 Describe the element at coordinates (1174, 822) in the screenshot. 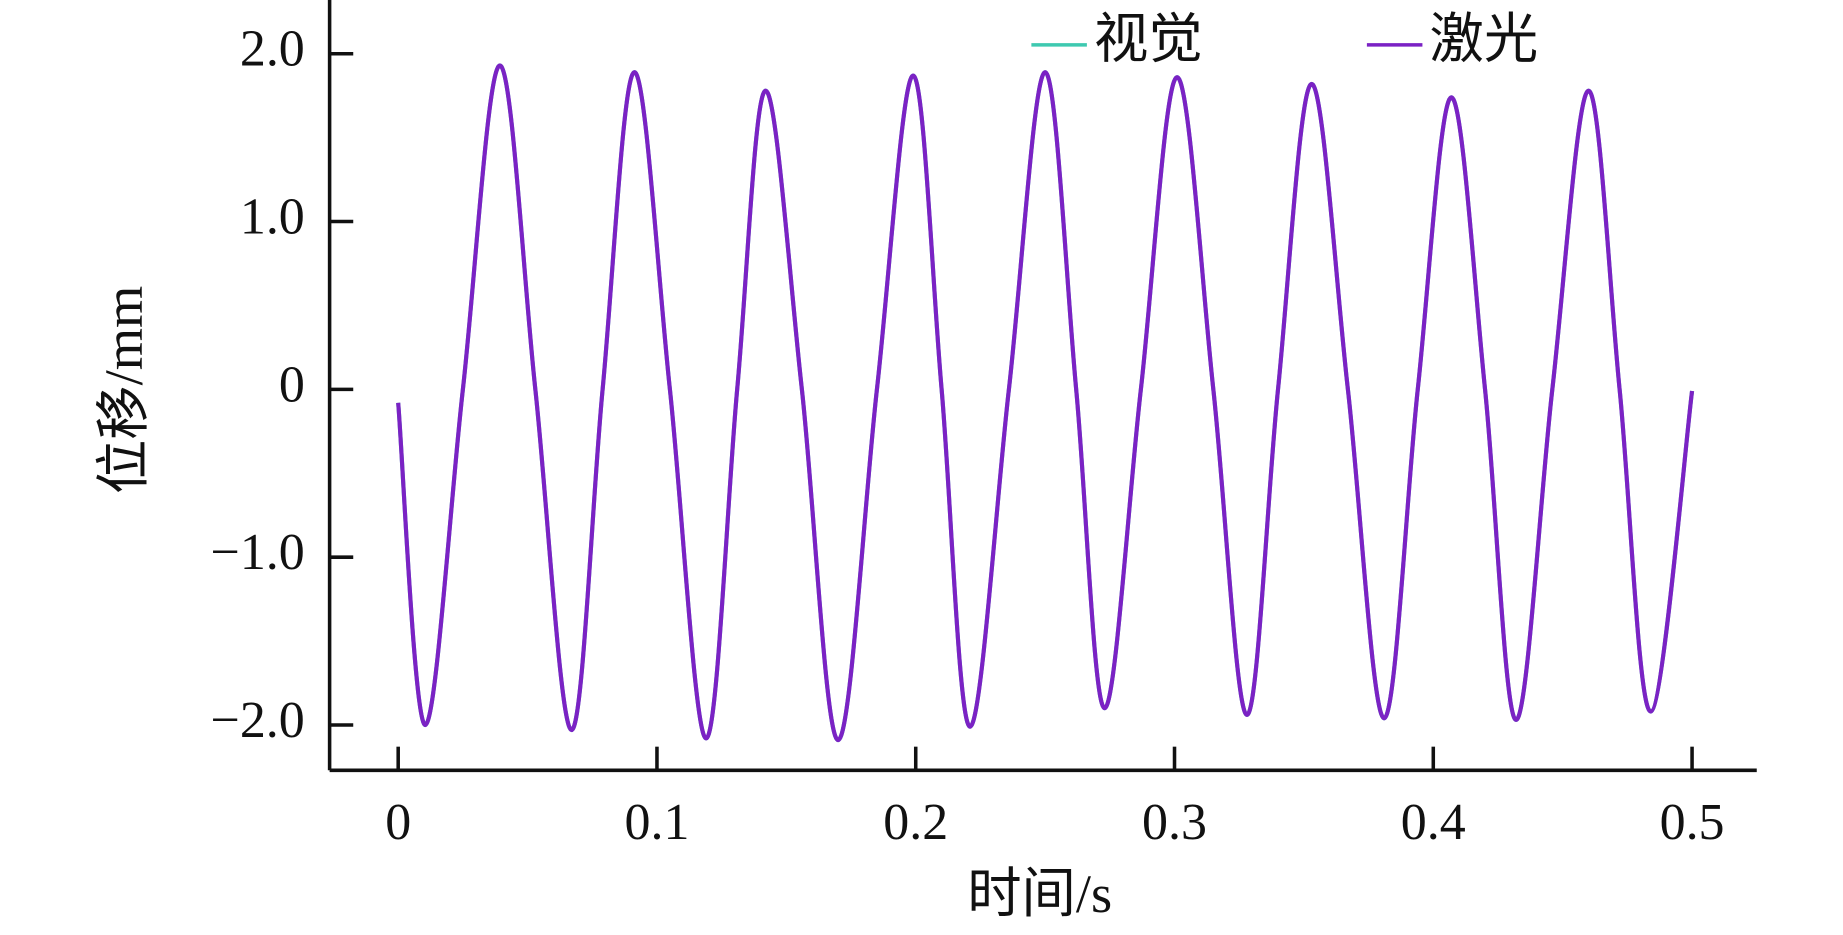

I see `x-tick-label: 0.3` at that location.